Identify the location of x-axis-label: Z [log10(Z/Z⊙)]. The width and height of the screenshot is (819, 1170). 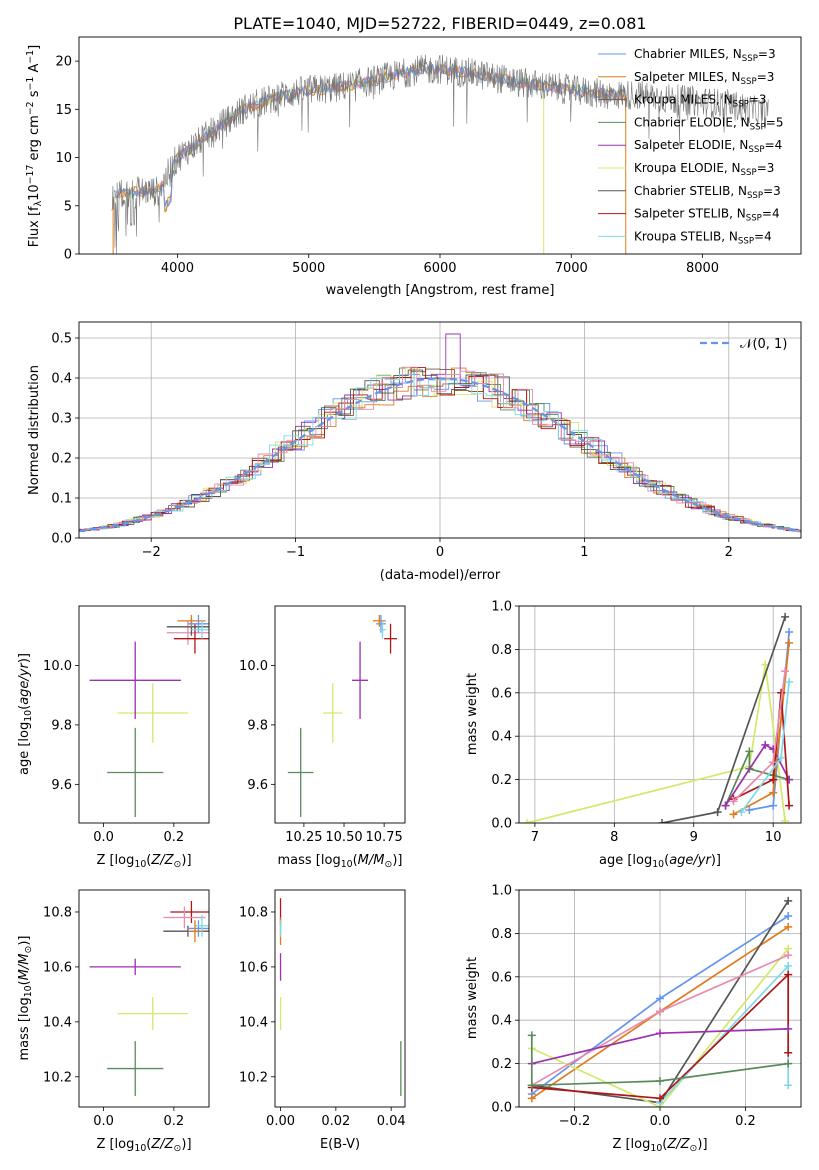
(659, 1145).